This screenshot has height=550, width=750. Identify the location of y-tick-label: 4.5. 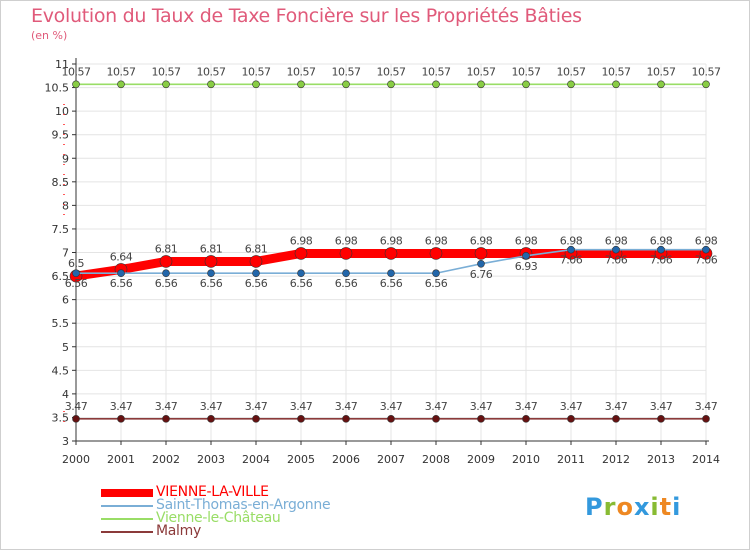
(61, 370).